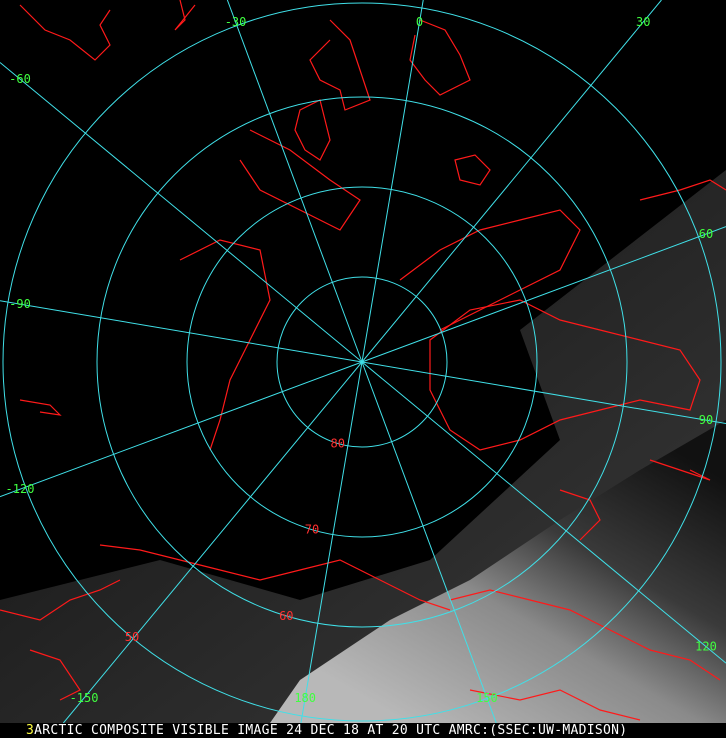 Image resolution: width=726 pixels, height=738 pixels. What do you see at coordinates (706, 647) in the screenshot?
I see `longitude-label: 120` at bounding box center [706, 647].